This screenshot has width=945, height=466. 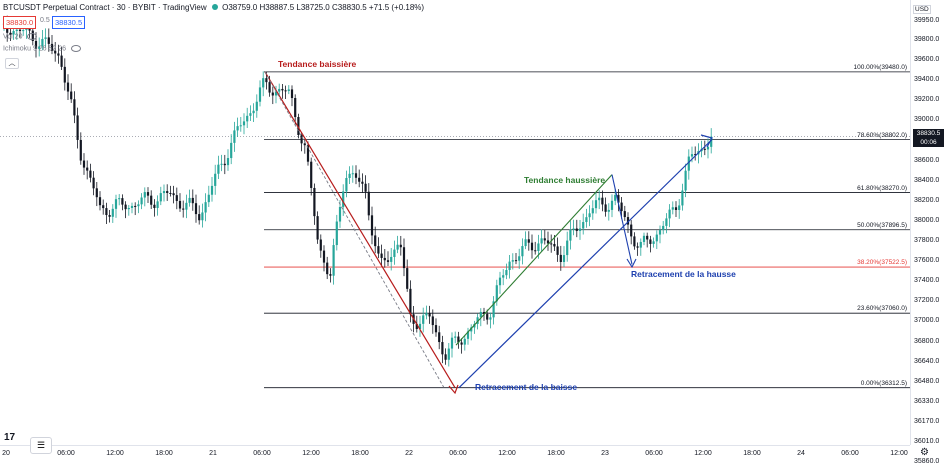 I want to click on downtrend-line, so click(x=360, y=230).